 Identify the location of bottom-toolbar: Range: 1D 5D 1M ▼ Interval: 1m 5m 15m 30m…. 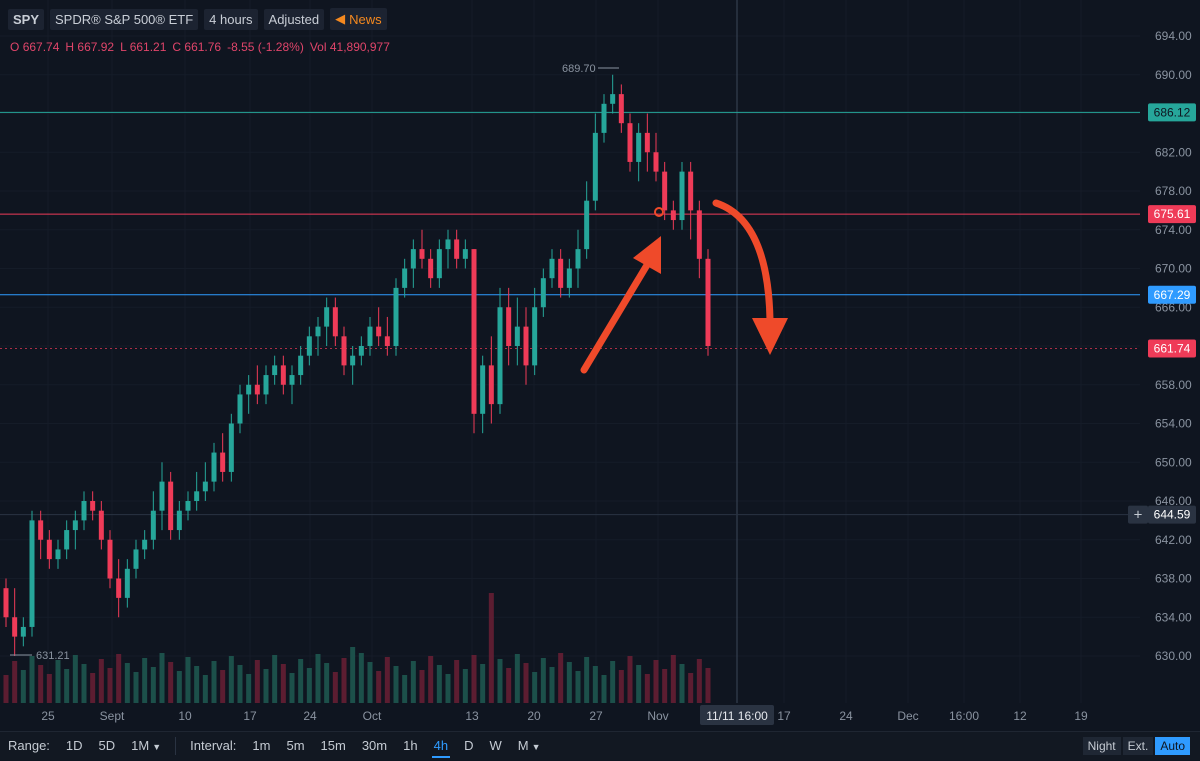
(600, 745).